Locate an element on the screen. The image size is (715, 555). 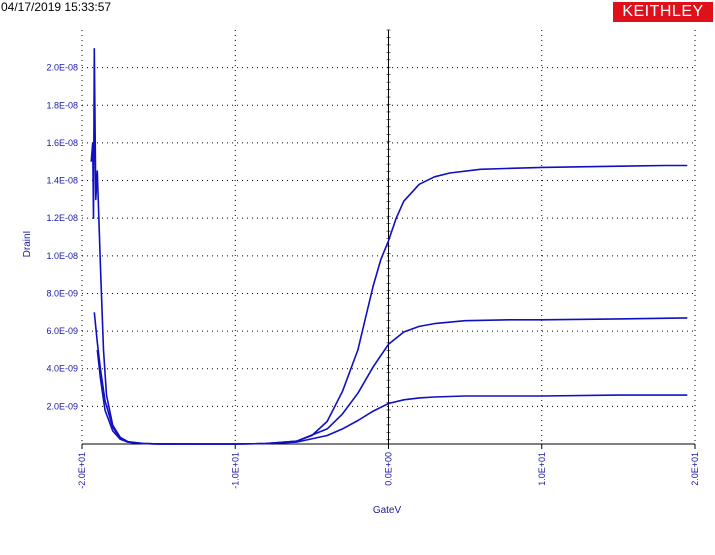
y-tick-label-8: 1.8E-08 is located at coordinates (62, 105).